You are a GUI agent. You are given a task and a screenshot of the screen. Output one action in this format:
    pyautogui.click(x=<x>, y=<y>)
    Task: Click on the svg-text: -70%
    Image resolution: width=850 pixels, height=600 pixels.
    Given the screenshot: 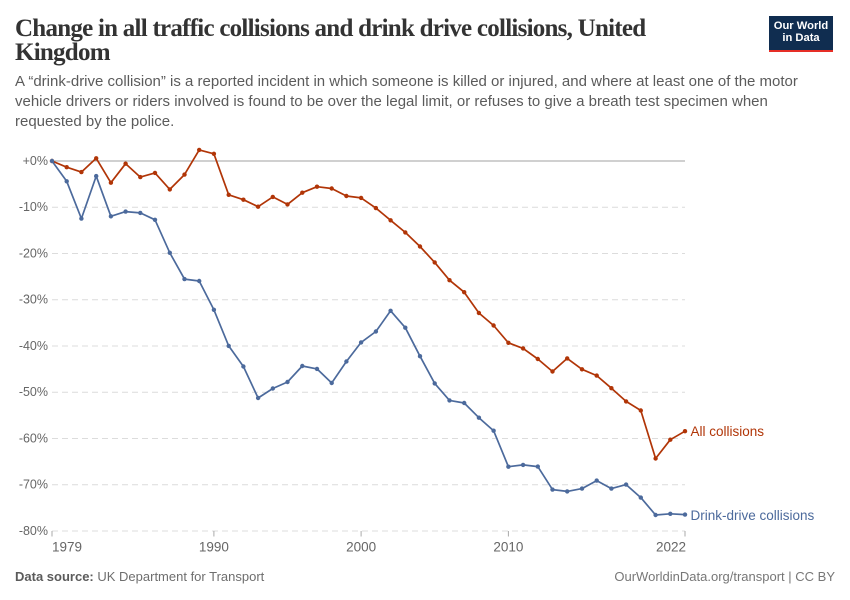 What is the action you would take?
    pyautogui.click(x=33, y=484)
    